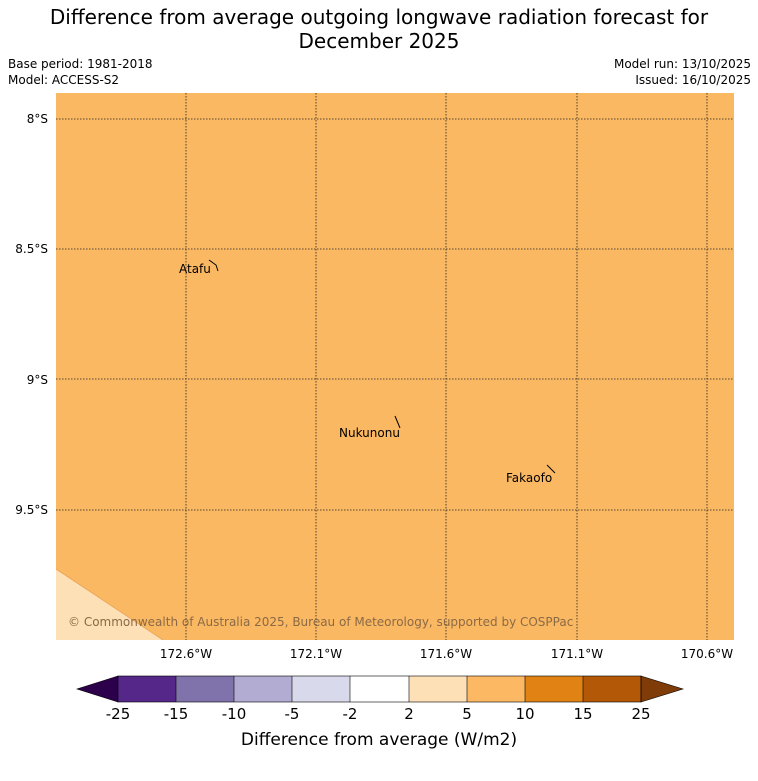 The width and height of the screenshot is (758, 781). Describe the element at coordinates (37, 380) in the screenshot. I see `lat-label: 9°S` at that location.